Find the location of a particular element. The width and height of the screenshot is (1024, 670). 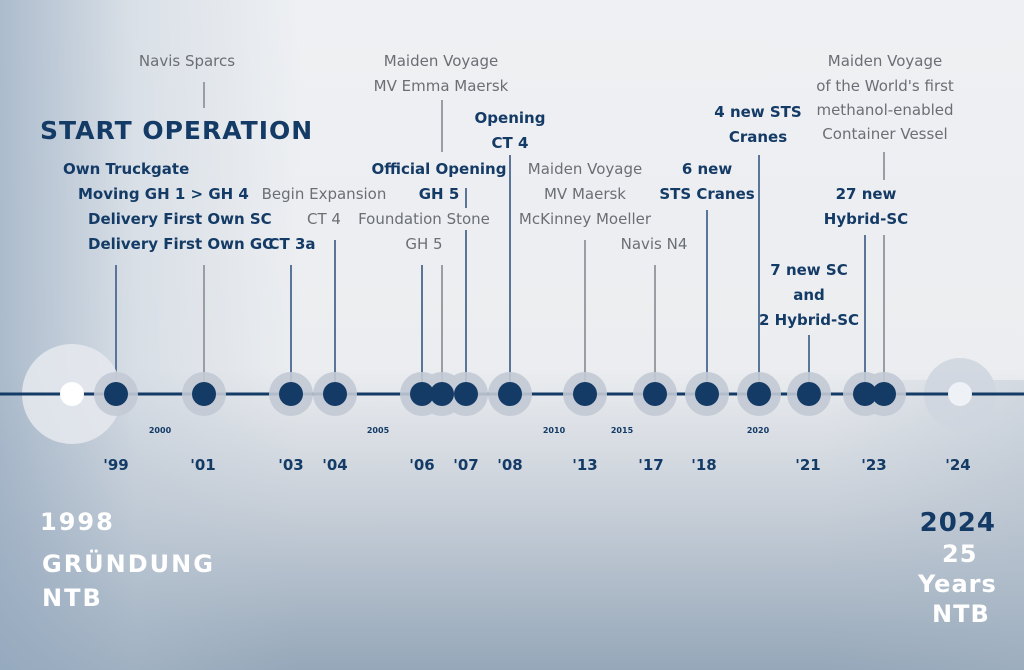

label-27-new: 27 new is located at coordinates (866, 194).